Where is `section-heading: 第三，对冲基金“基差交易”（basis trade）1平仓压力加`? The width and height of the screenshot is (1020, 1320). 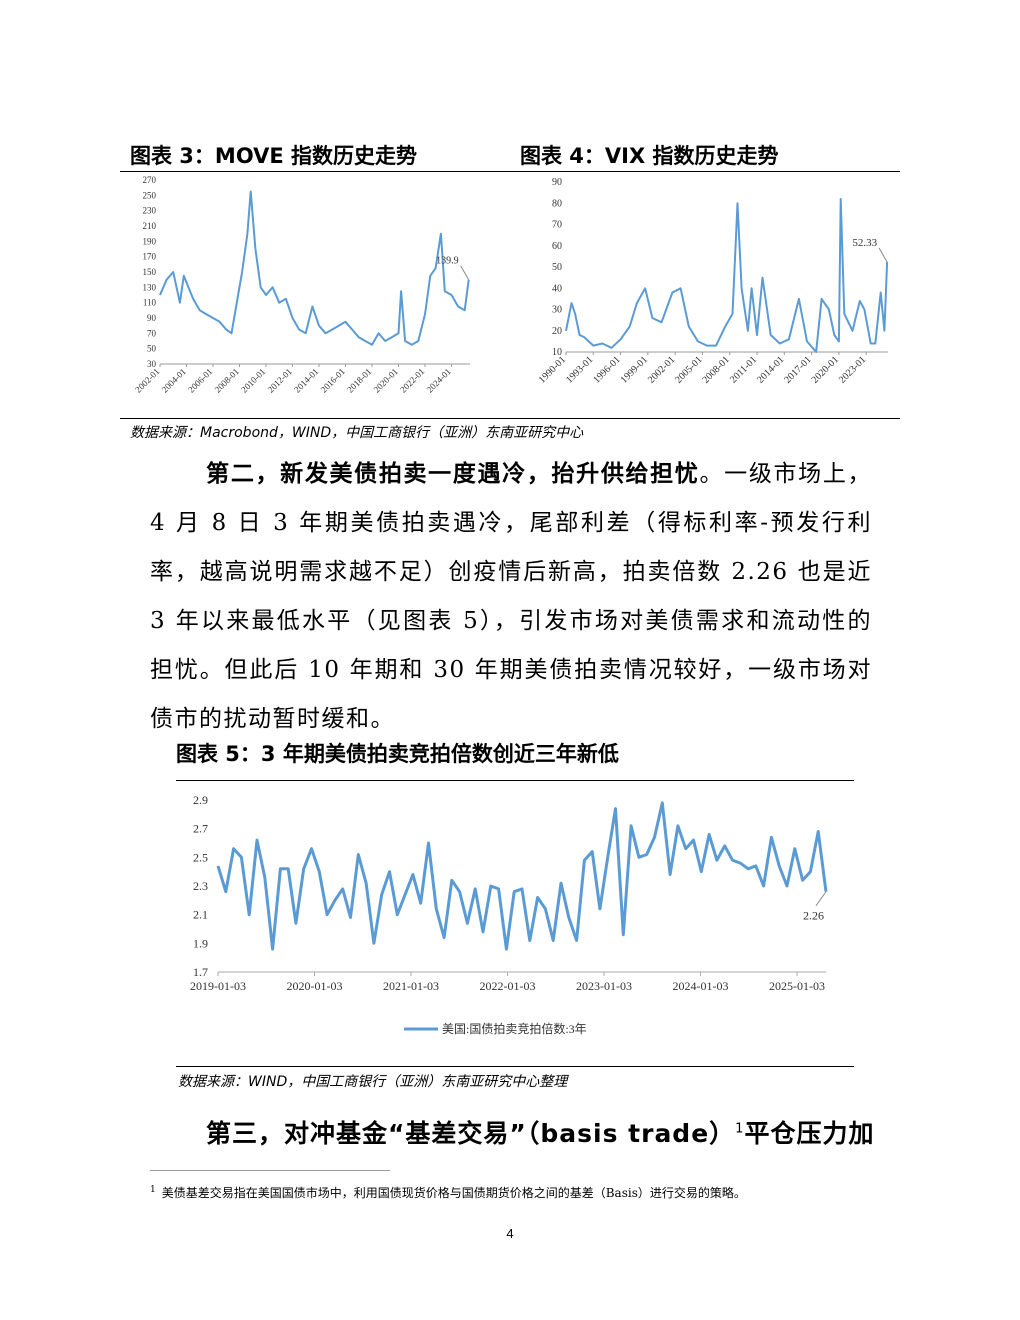 section-heading: 第三，对冲基金“基差交易”（basis trade）1平仓压力加 is located at coordinates (512, 1132).